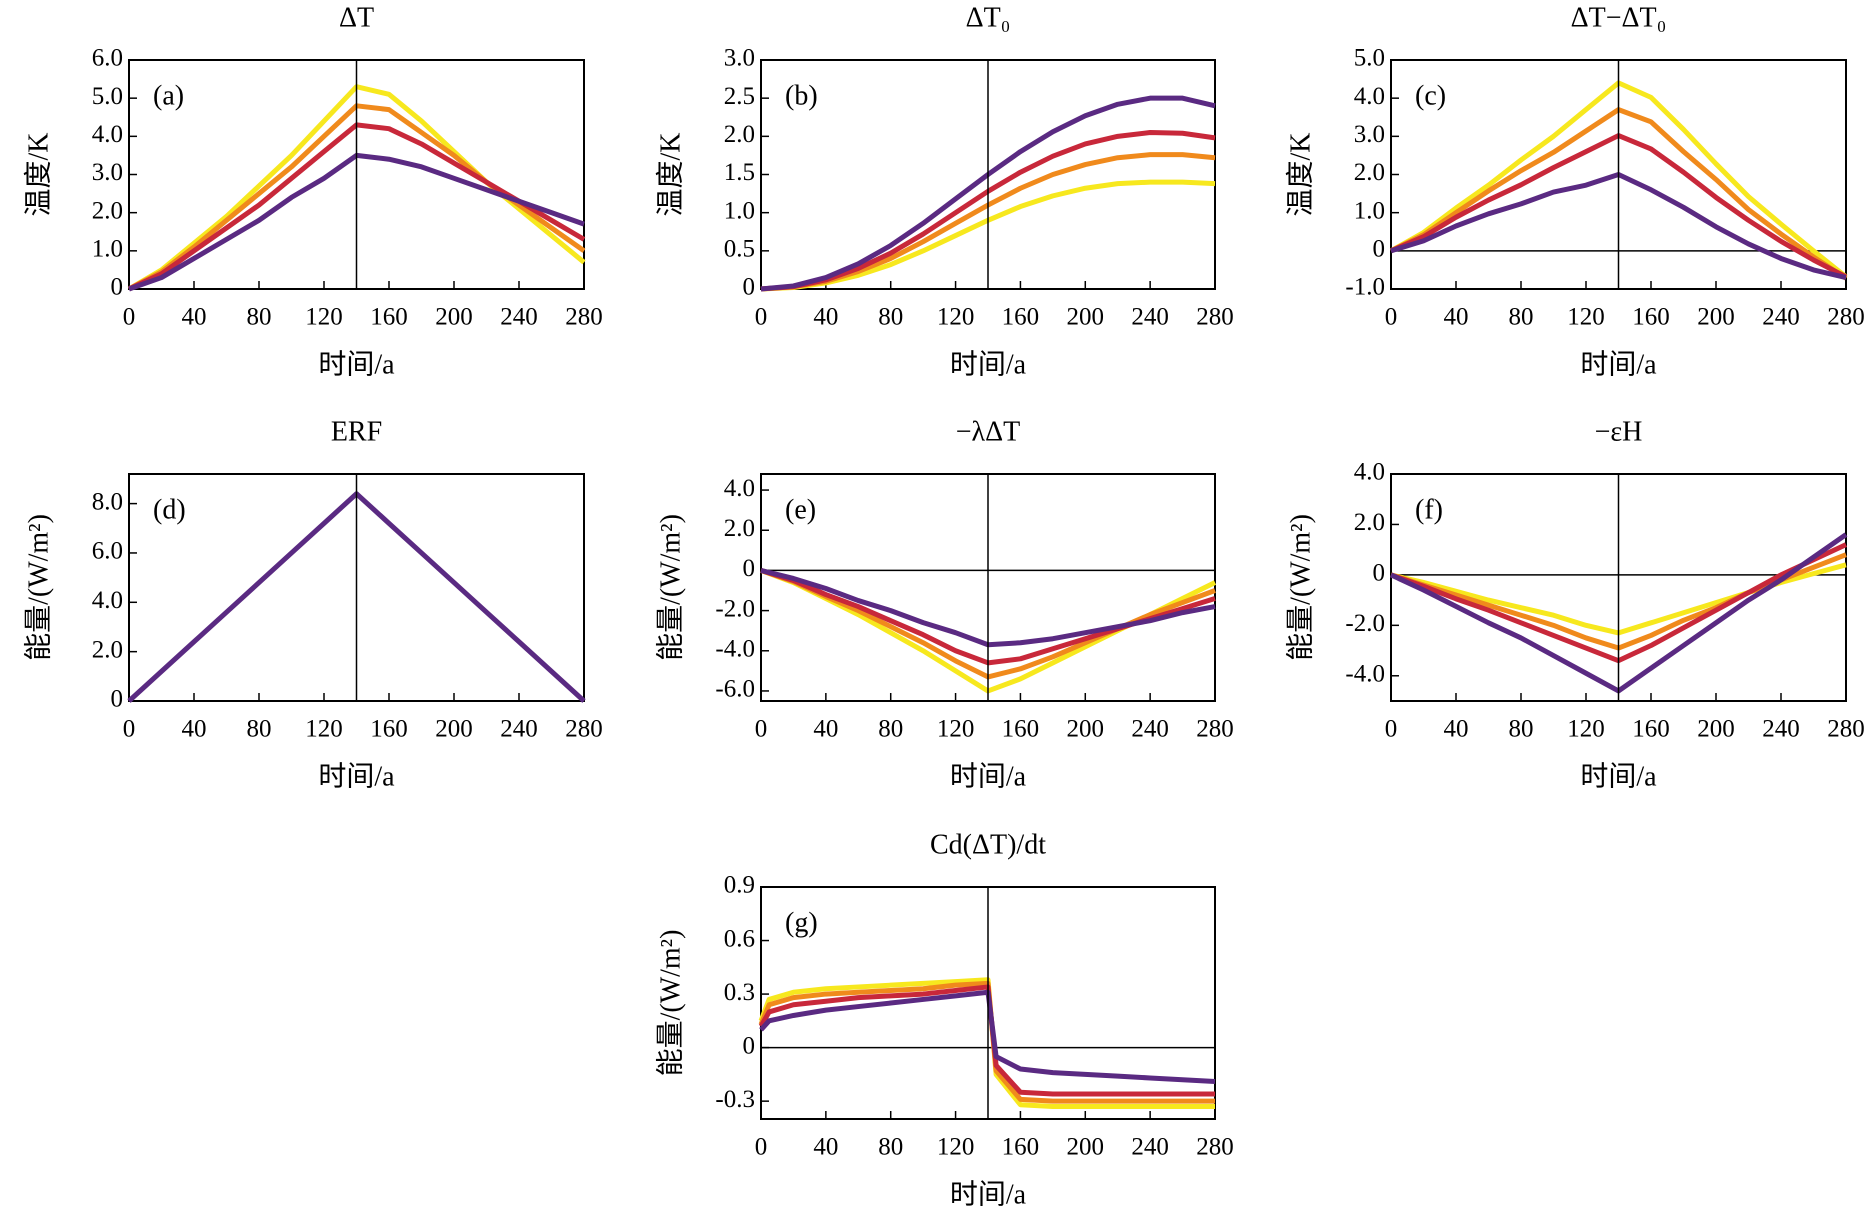 This screenshot has width=1875, height=1216. What do you see at coordinates (1365, 287) in the screenshot?
I see `y-tick-label: -1.0` at bounding box center [1365, 287].